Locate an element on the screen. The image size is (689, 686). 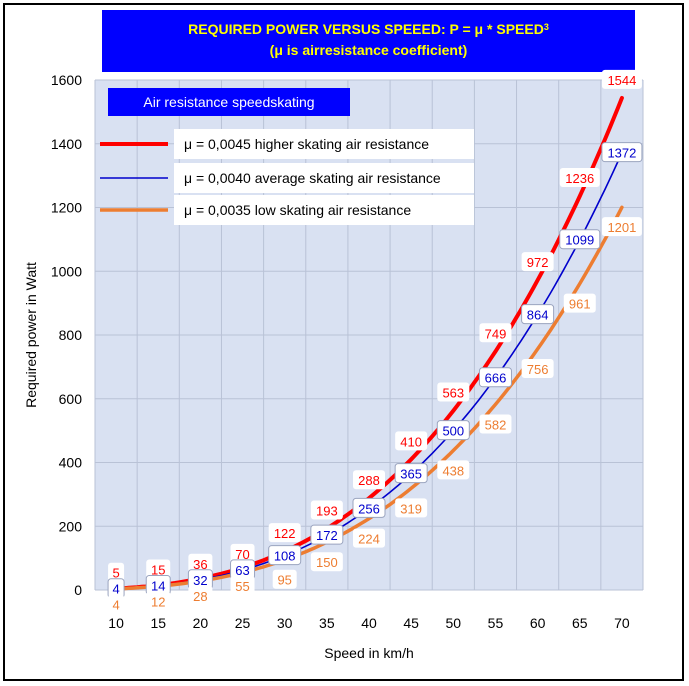
data-label: 193 is located at coordinates (326, 510).